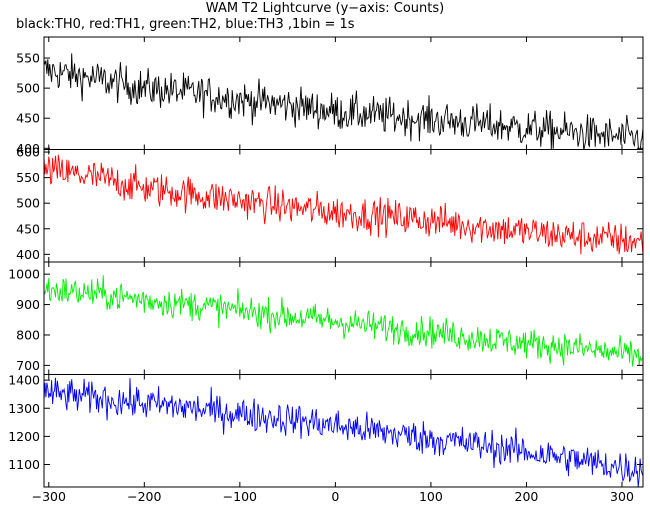  Describe the element at coordinates (24, 436) in the screenshot. I see `y-tick-label: 1200` at that location.